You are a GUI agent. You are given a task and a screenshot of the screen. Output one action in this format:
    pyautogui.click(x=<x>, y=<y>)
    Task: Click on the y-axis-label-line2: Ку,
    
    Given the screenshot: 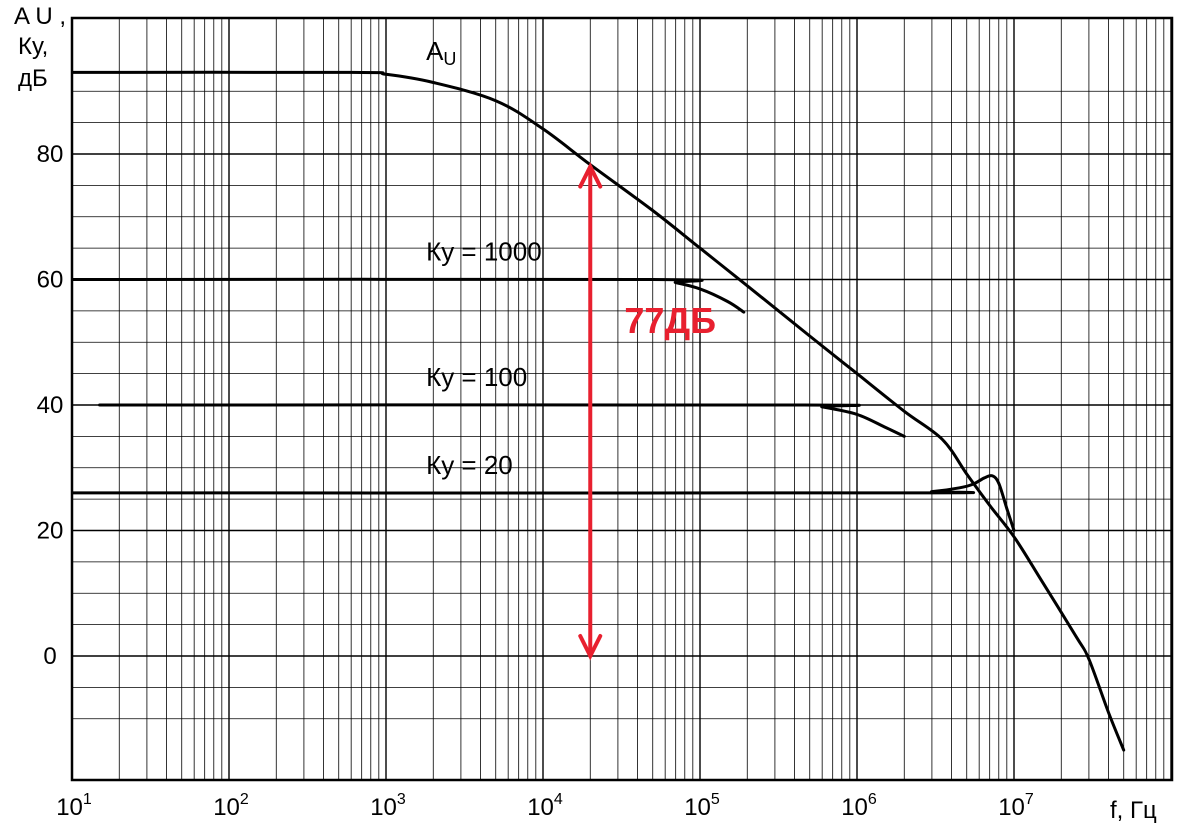 What is the action you would take?
    pyautogui.click(x=33, y=46)
    